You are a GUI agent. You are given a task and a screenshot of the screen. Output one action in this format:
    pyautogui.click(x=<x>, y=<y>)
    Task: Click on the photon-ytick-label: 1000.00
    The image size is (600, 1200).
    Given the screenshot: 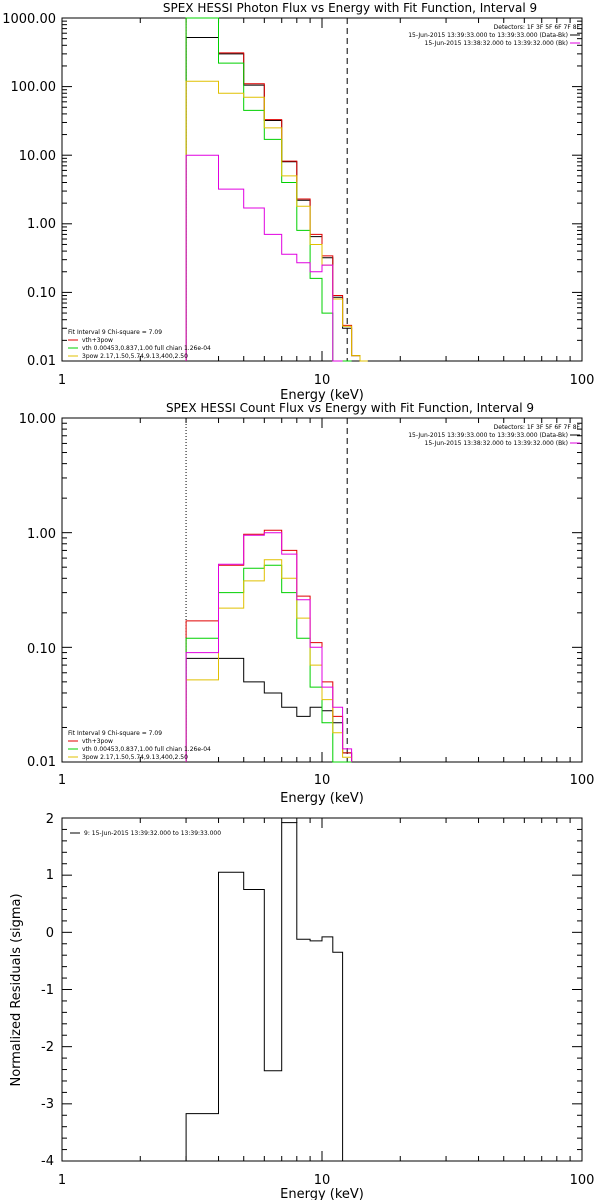 What is the action you would take?
    pyautogui.click(x=29, y=19)
    